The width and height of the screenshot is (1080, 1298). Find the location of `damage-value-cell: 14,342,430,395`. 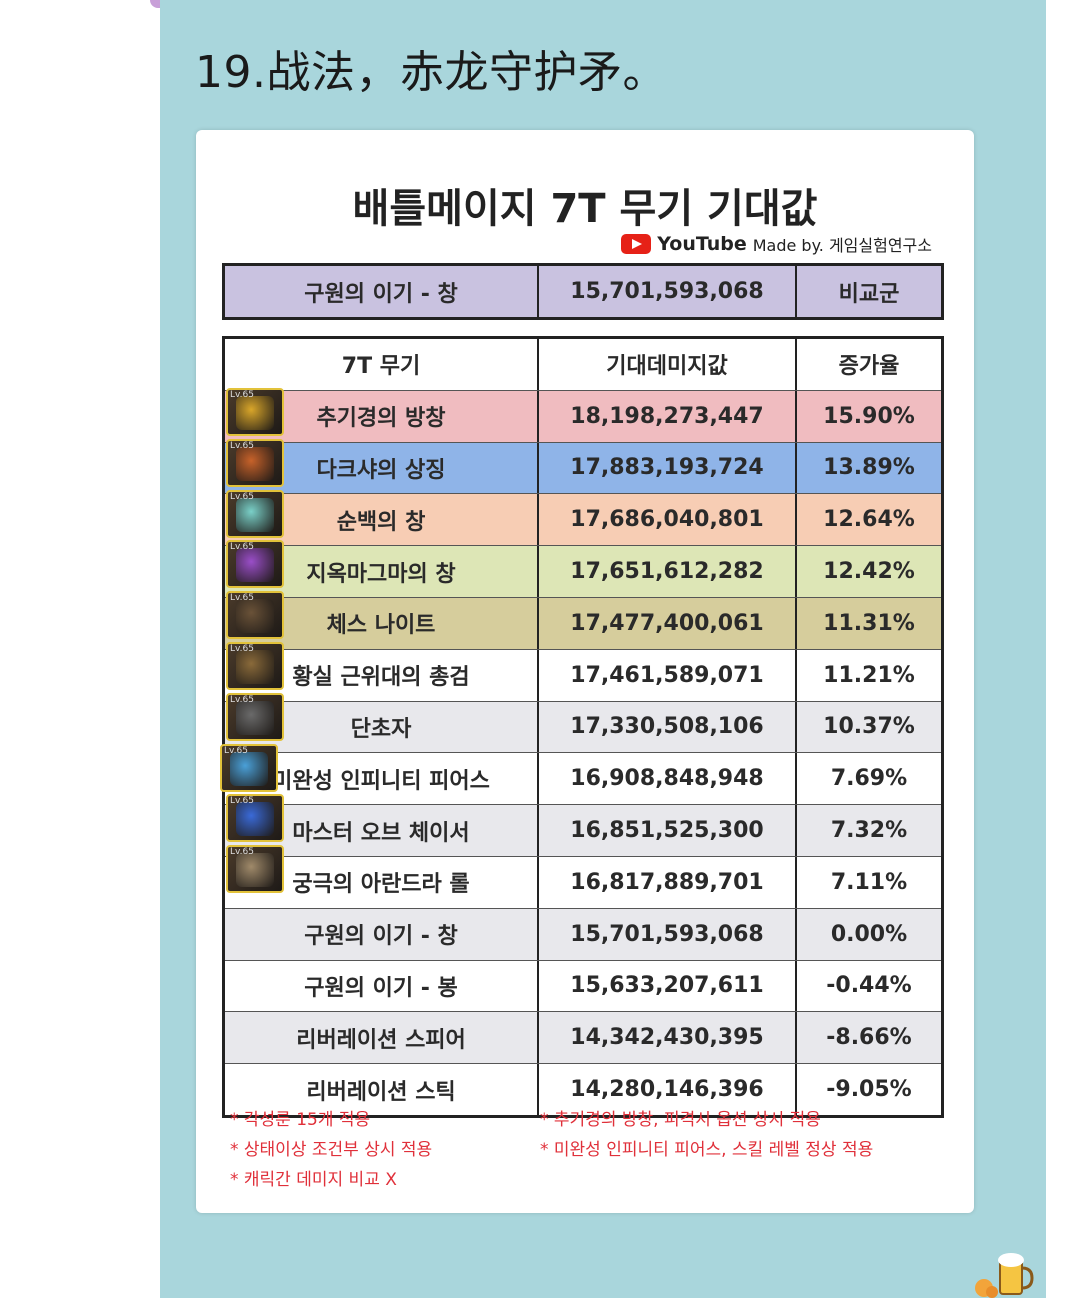

damage-value-cell: 14,342,430,395 is located at coordinates (668, 1038).